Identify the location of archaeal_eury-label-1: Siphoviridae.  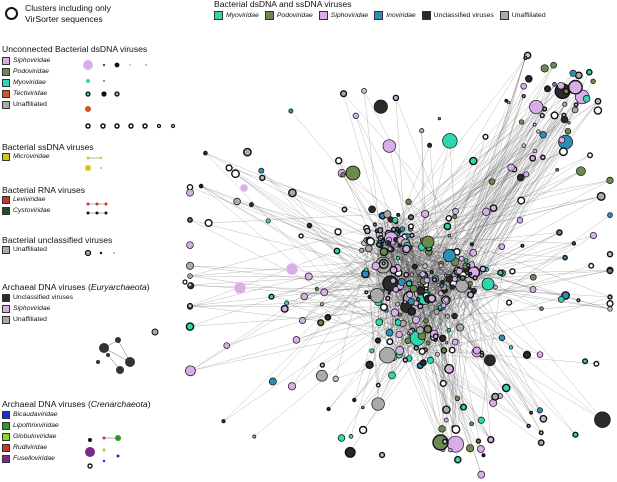
(32, 308).